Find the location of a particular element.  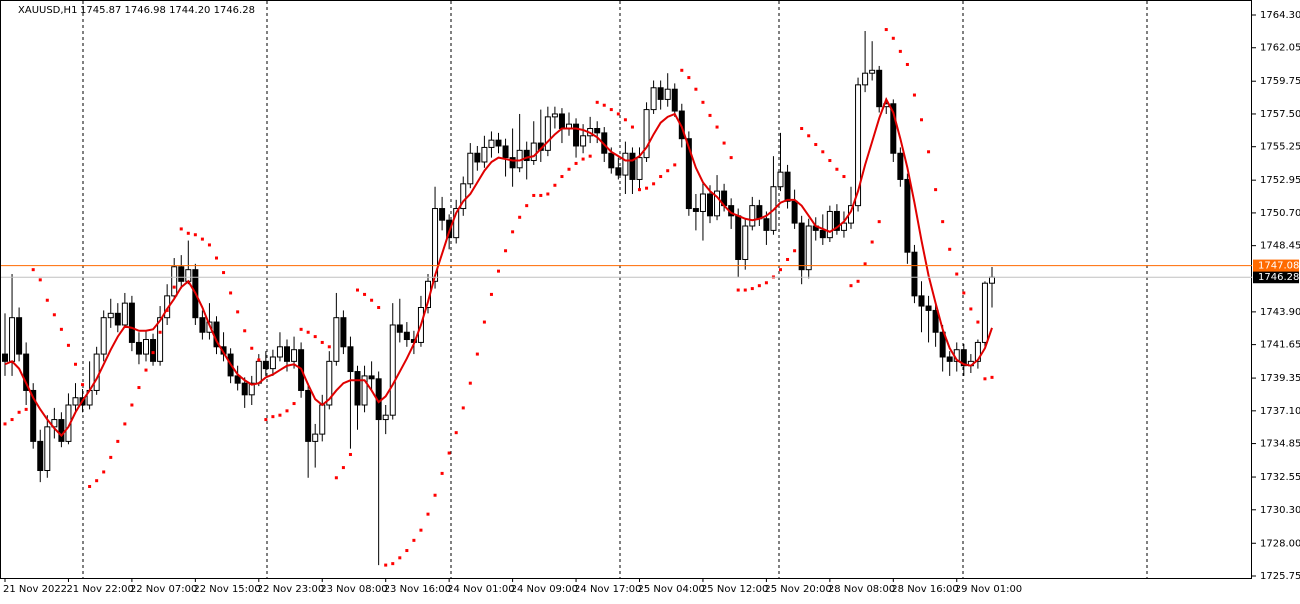

x-tick-label: 28 Nov 08:00 is located at coordinates (861, 589).